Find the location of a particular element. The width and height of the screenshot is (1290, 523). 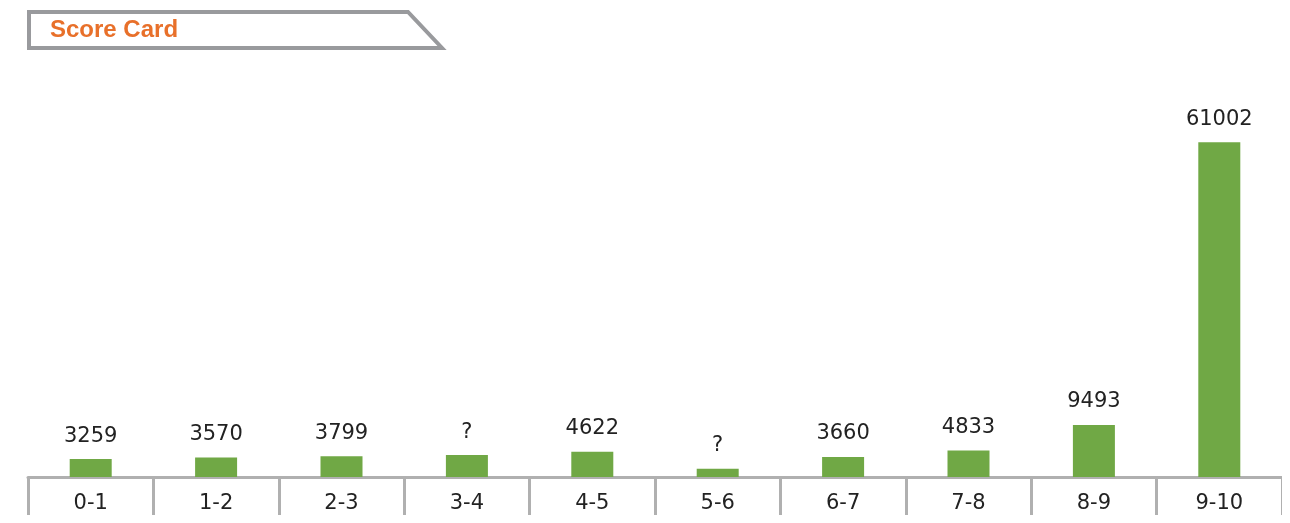

data-label: 3799 is located at coordinates (341, 431).